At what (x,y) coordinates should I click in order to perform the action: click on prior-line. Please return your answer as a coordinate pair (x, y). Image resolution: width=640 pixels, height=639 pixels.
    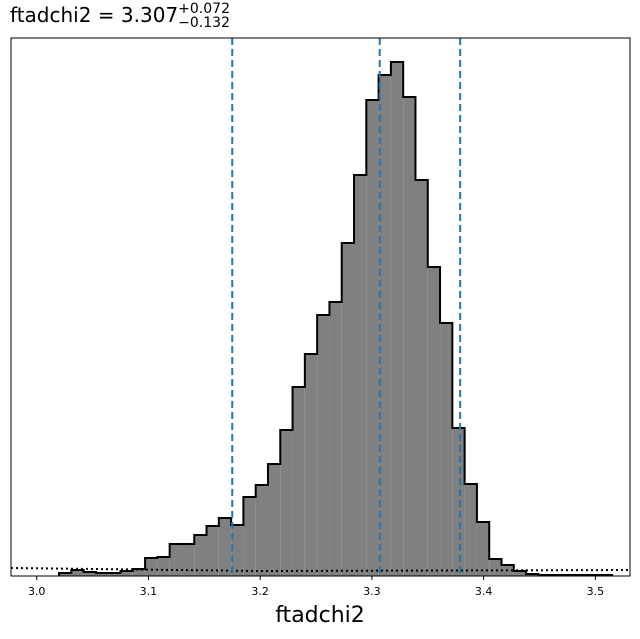
    Looking at the image, I should click on (320, 570).